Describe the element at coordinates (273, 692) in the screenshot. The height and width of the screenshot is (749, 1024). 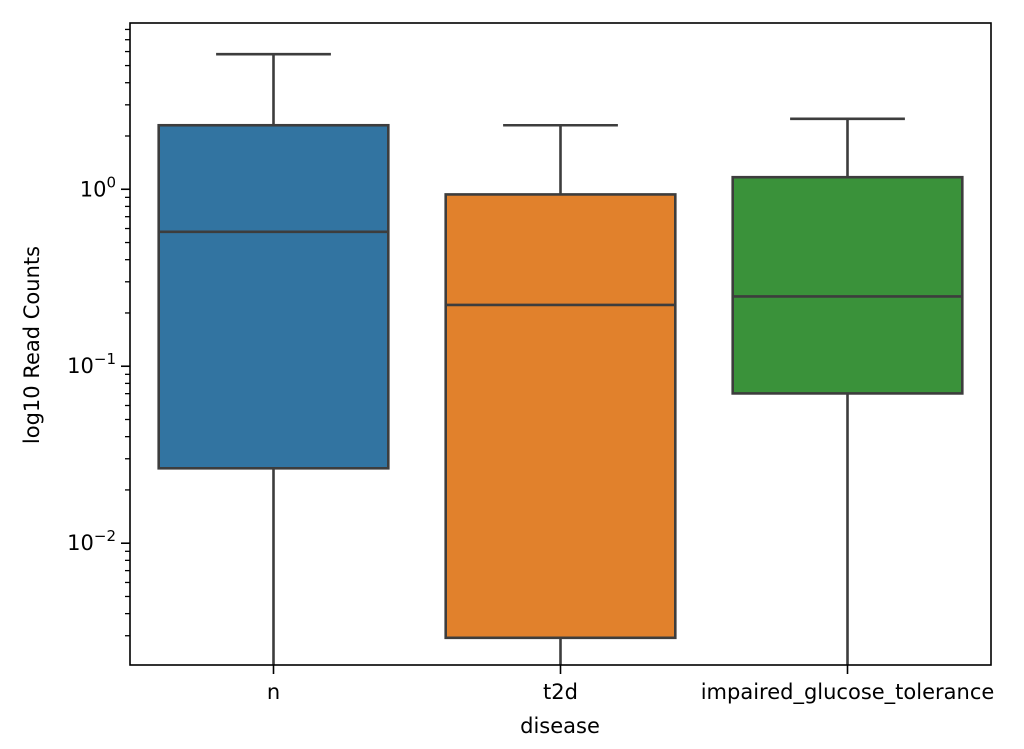
I see `x-tick-label: n` at that location.